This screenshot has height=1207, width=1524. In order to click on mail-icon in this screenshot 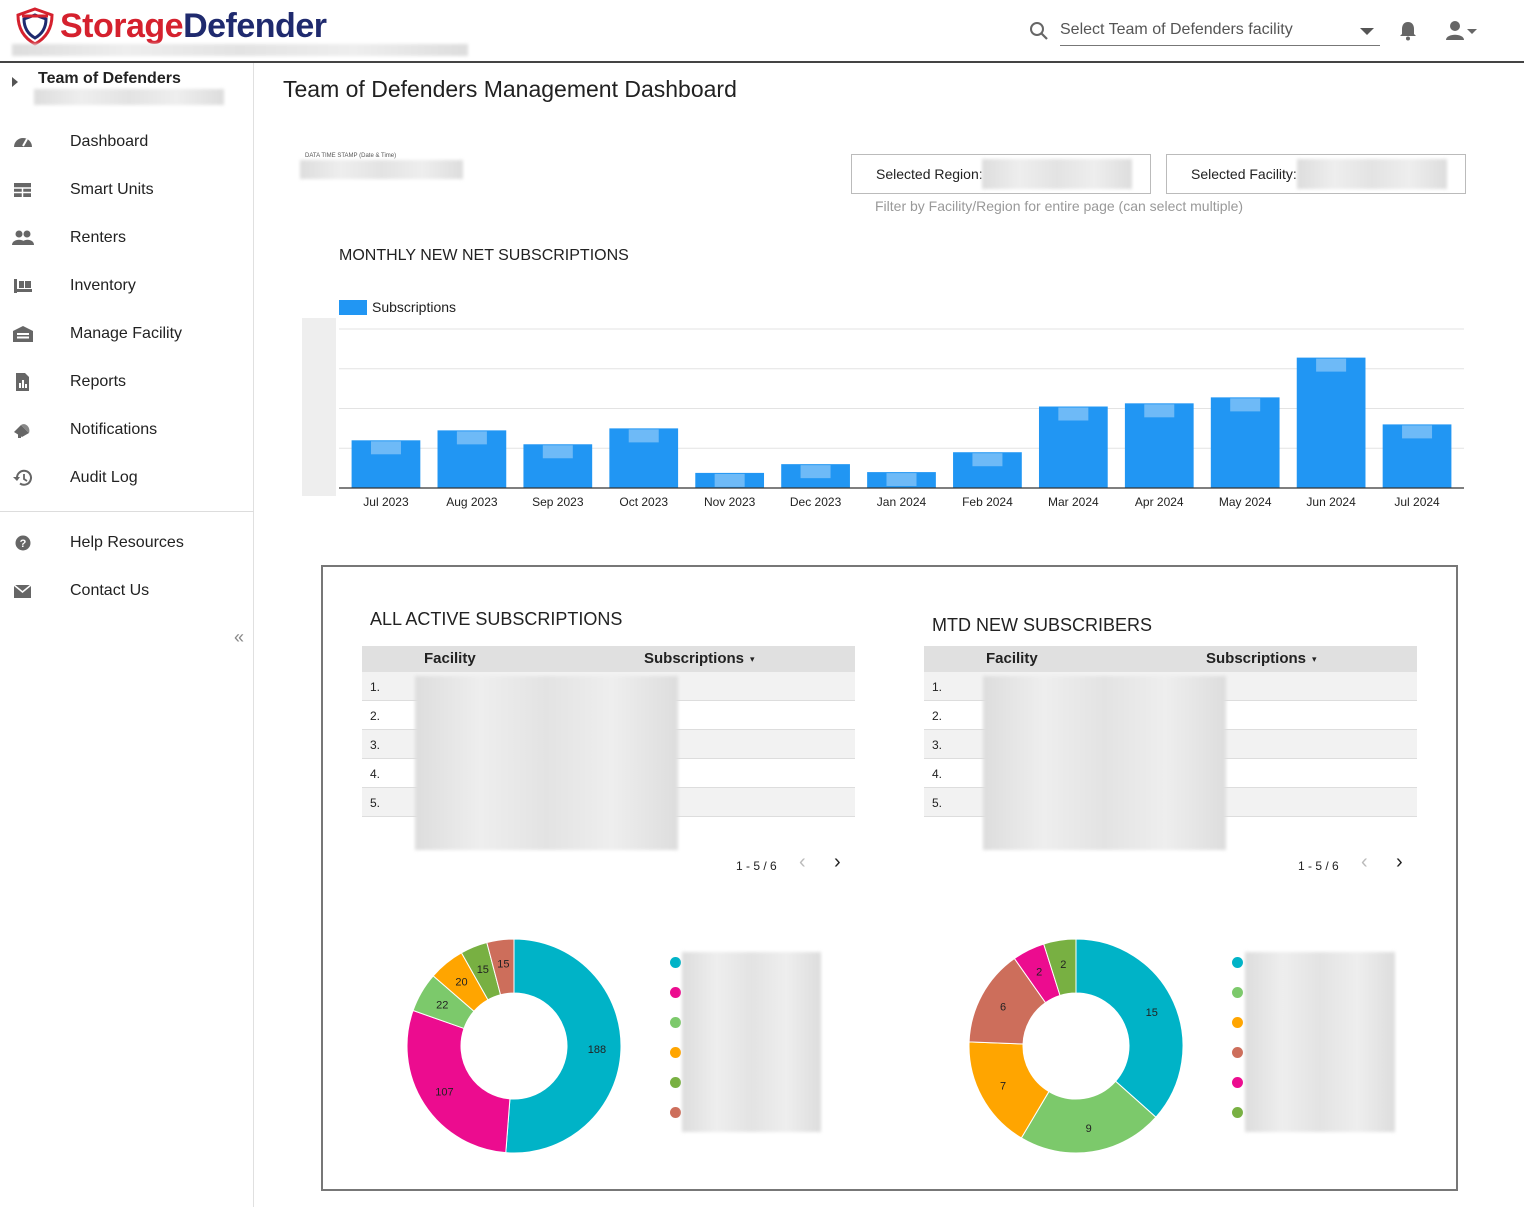, I will do `click(22, 591)`.